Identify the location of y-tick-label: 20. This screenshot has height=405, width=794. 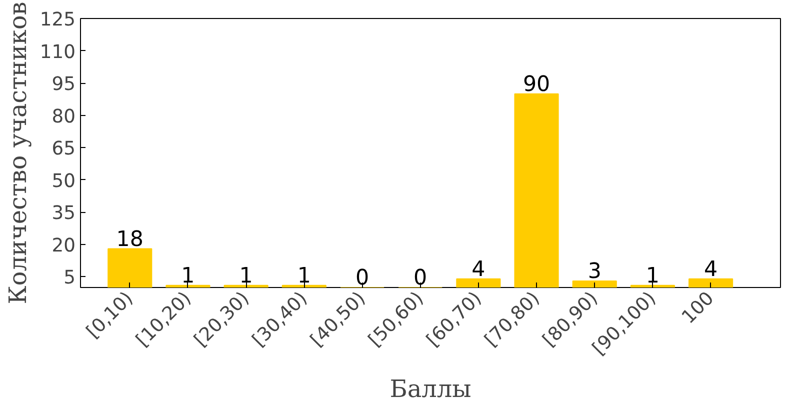
(64, 245).